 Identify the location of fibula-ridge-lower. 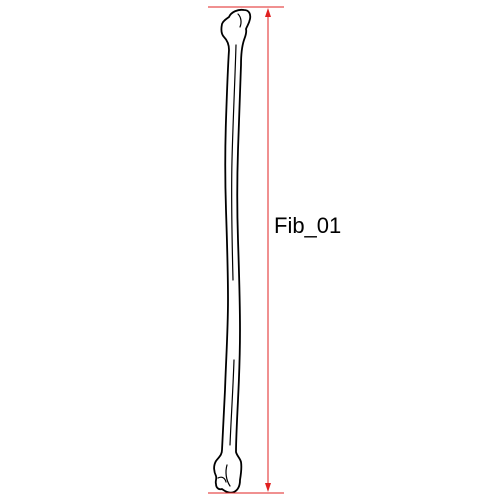
(232, 402).